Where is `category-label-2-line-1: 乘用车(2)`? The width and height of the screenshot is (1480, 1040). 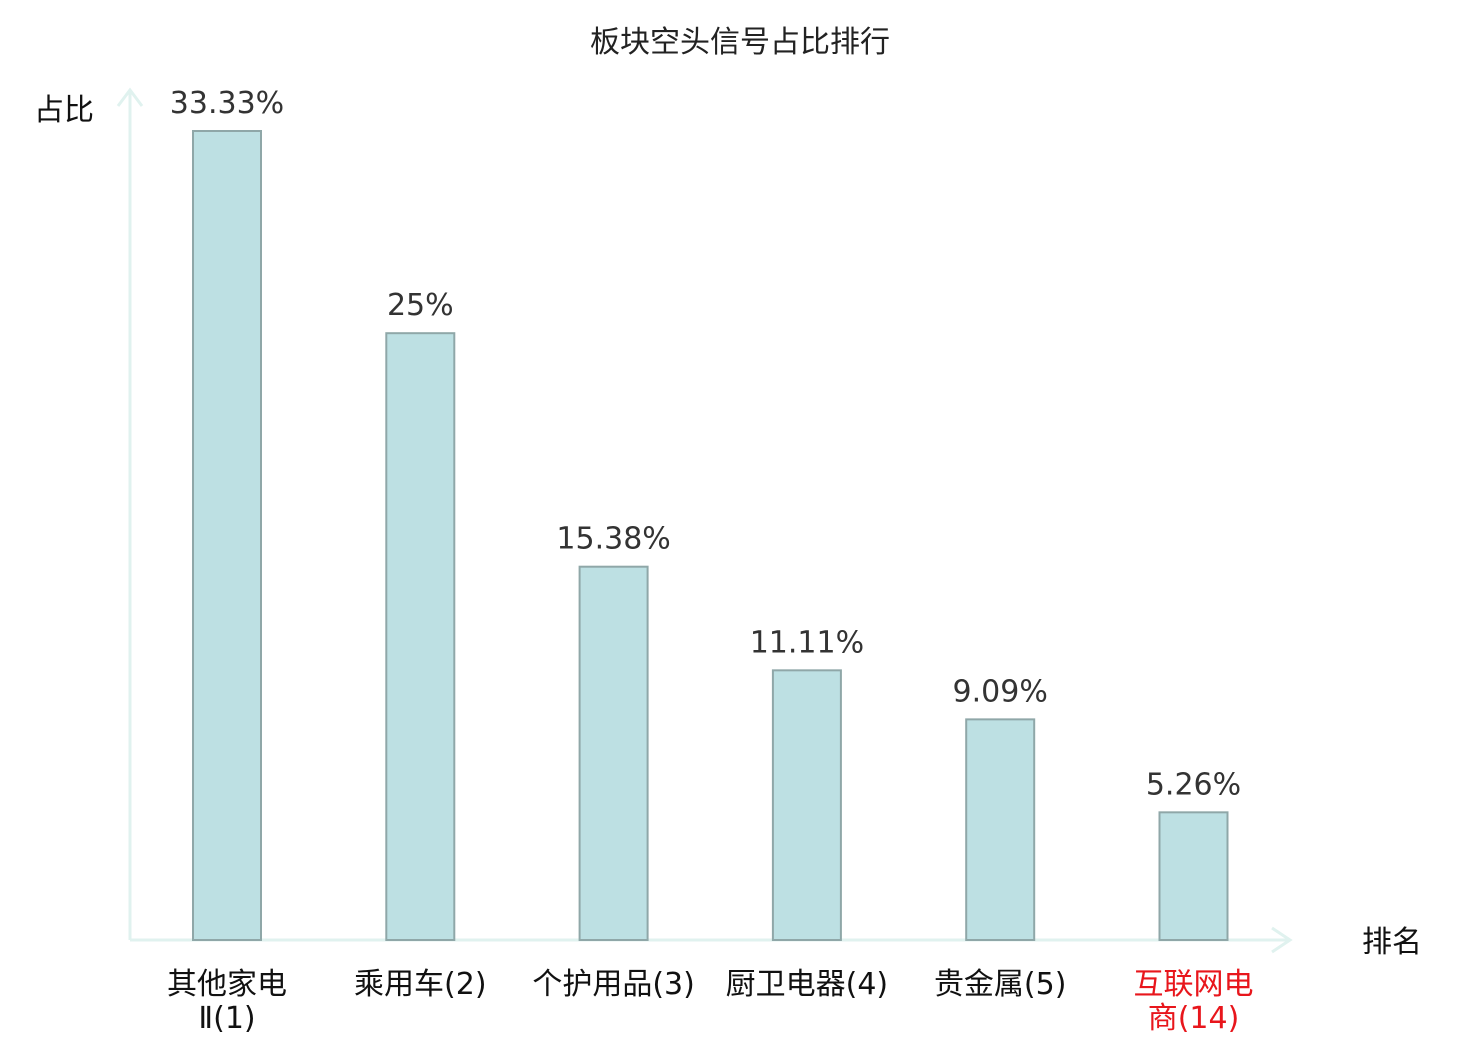
category-label-2-line-1: 乘用车(2) is located at coordinates (420, 984).